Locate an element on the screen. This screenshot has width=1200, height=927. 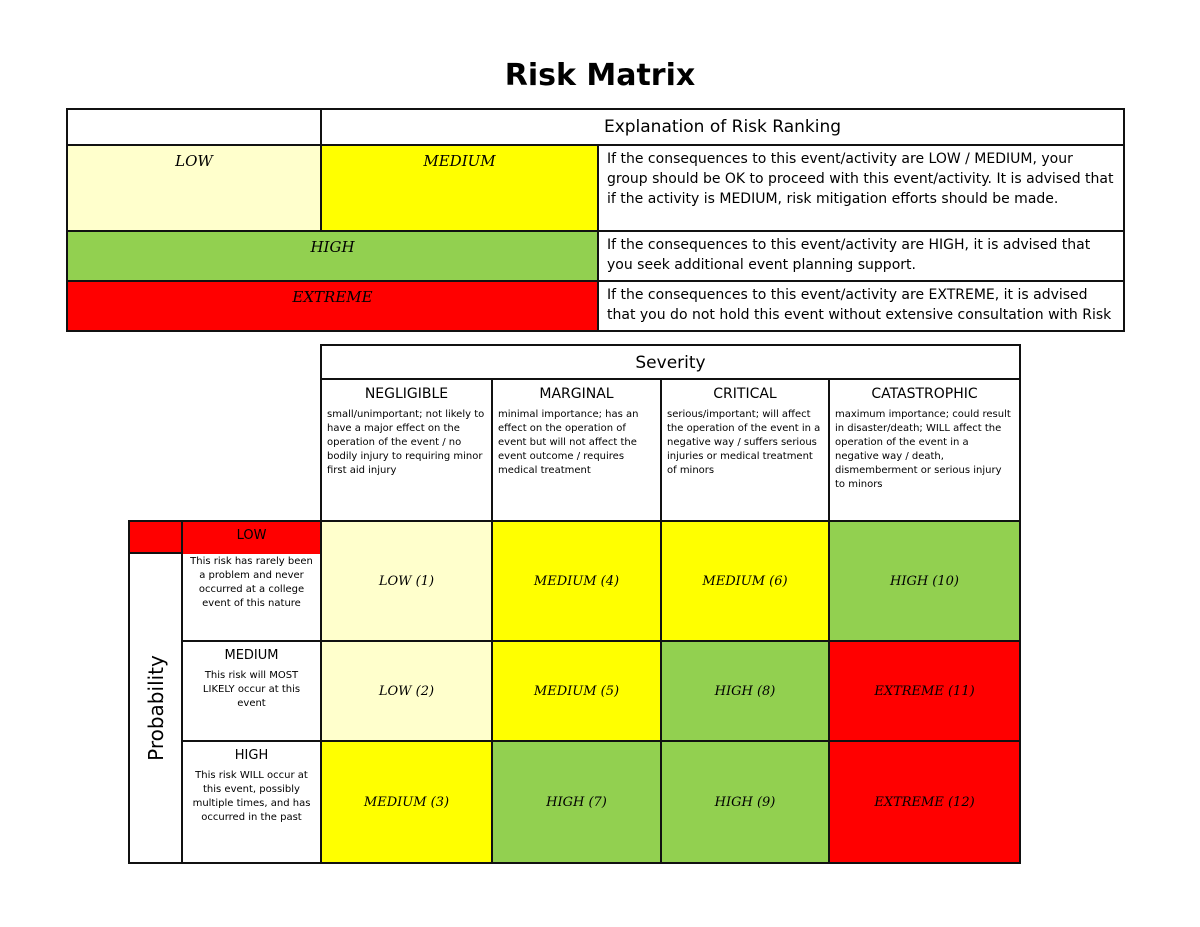
risk-cell-low: LOW (1) is located at coordinates (406, 581).